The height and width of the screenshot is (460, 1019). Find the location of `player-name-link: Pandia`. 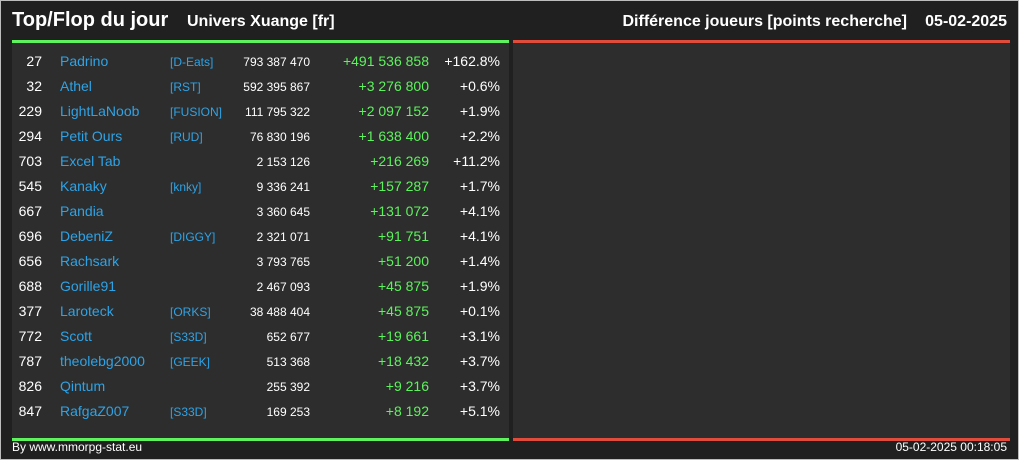

player-name-link: Pandia is located at coordinates (82, 211).